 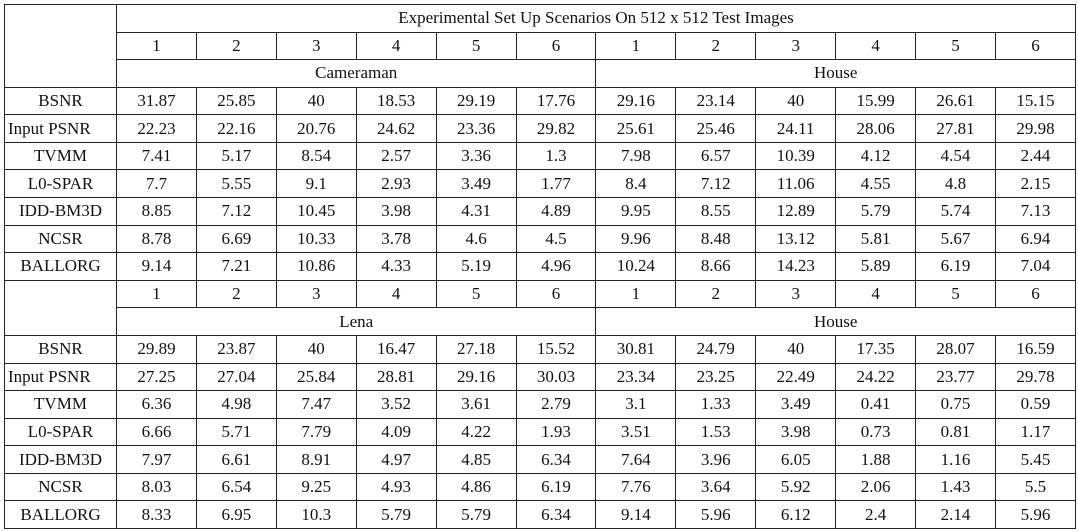 I want to click on cell-value: 5.71, so click(x=236, y=432).